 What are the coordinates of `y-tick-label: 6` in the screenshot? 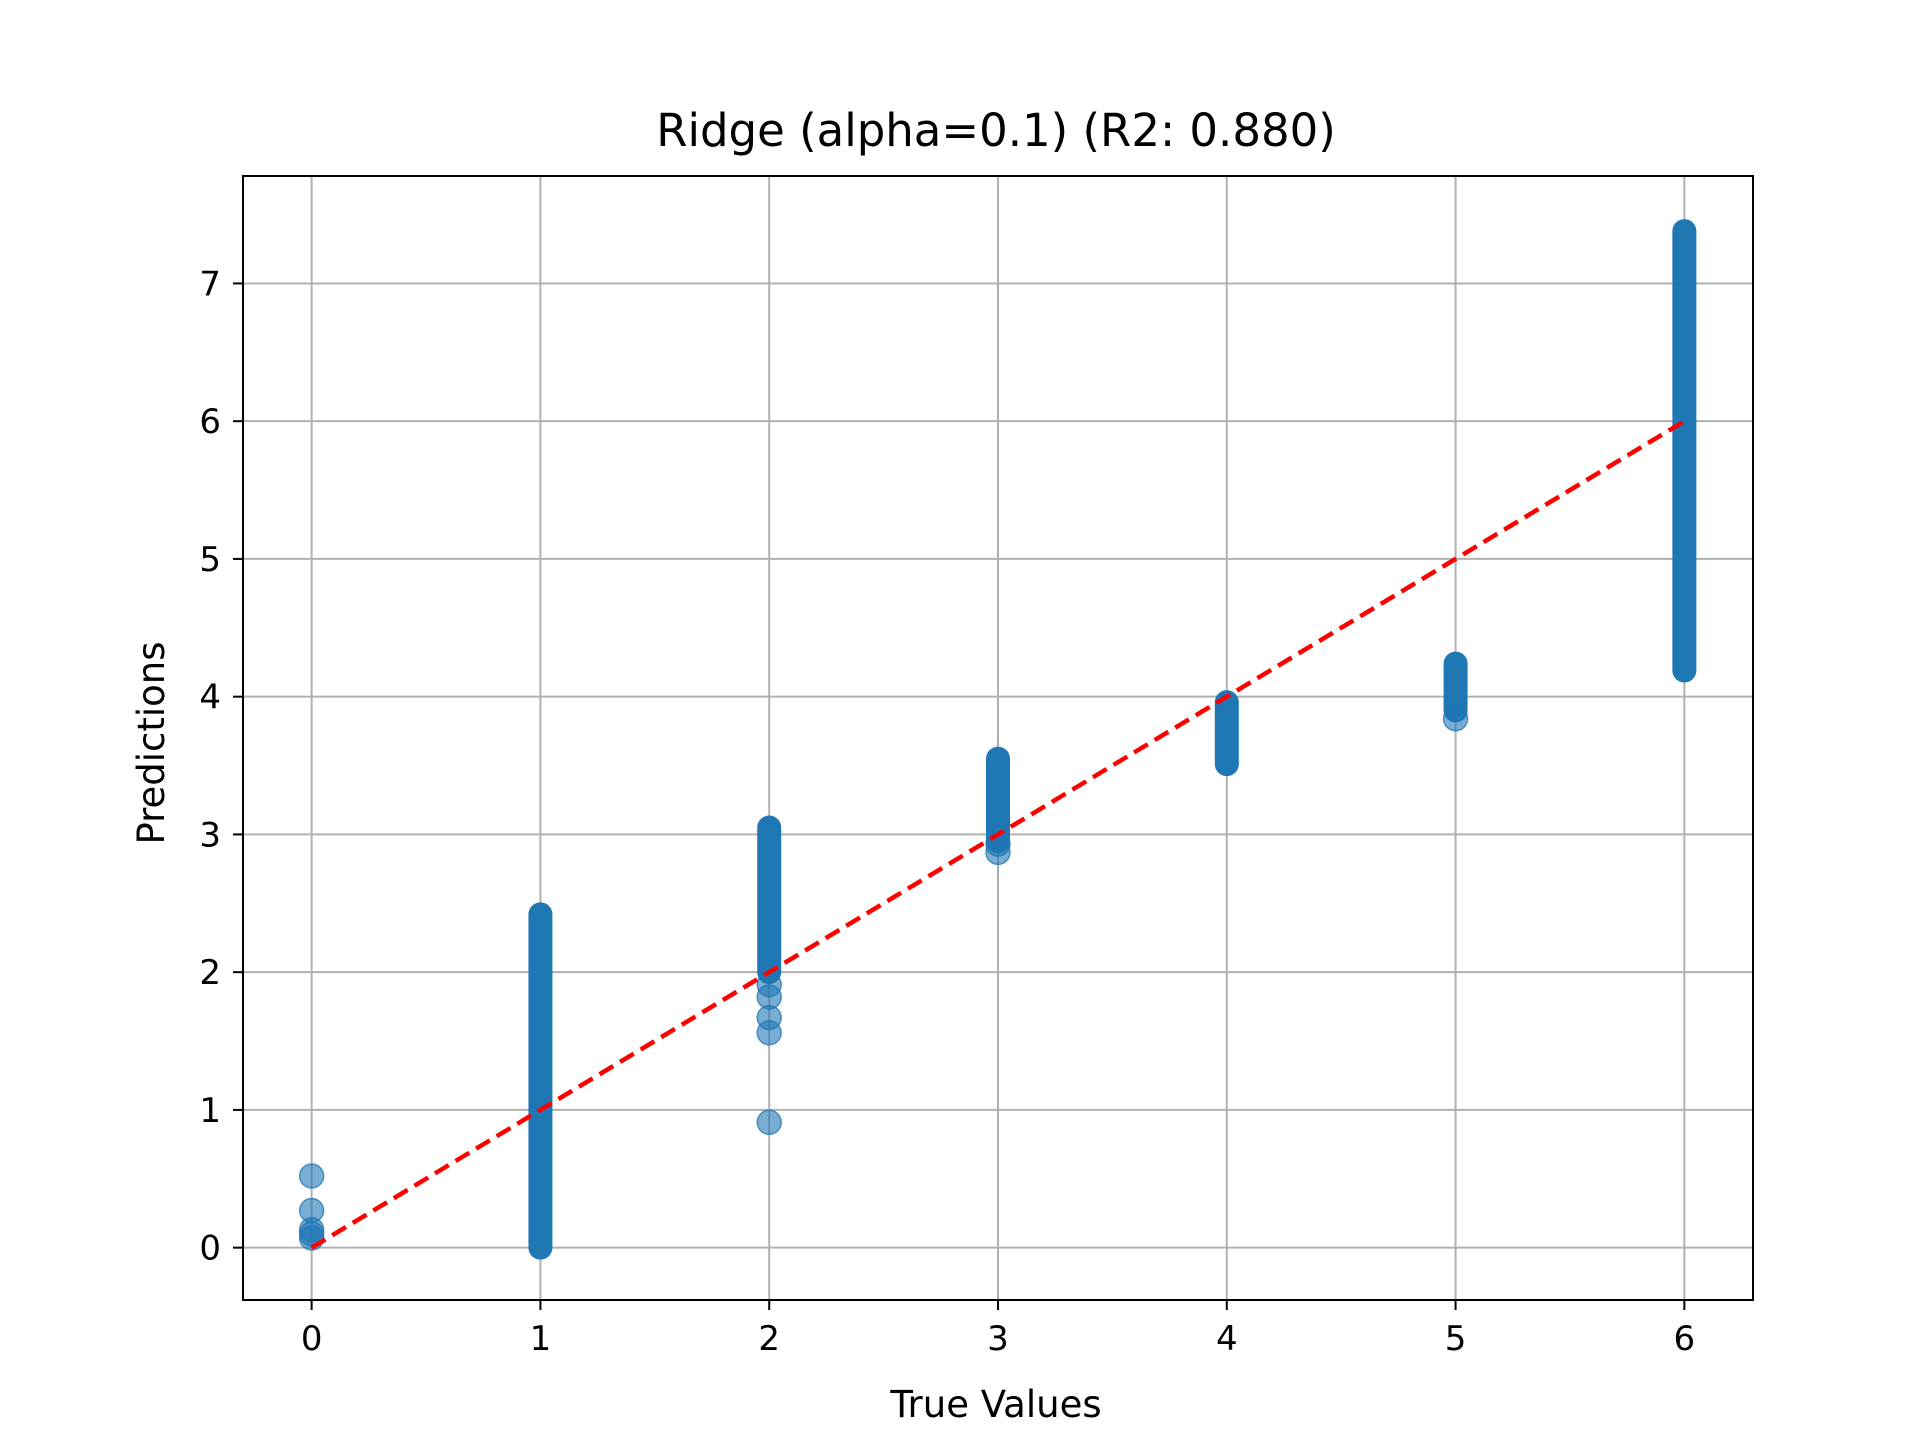 It's located at (210, 422).